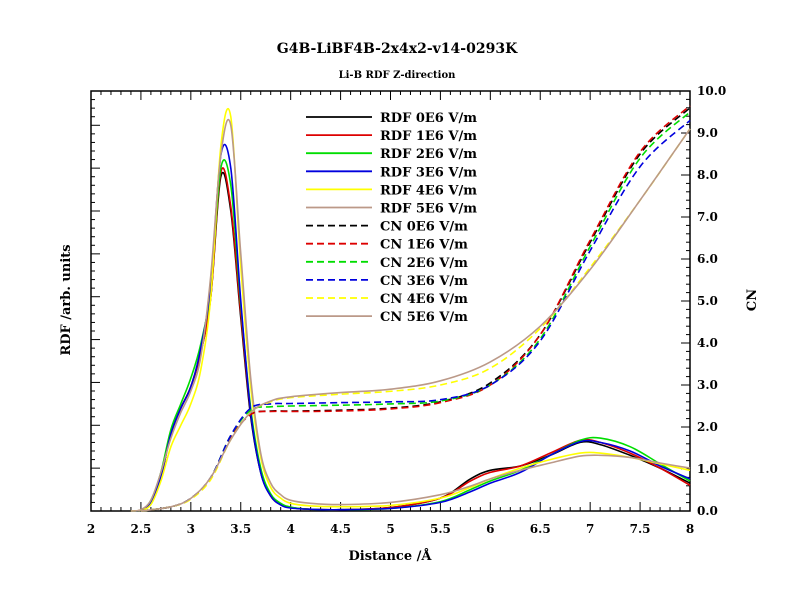 The width and height of the screenshot is (800, 600). I want to click on legend-label-rdf-2e6-v-m: RDF 2E6 V/m, so click(428, 154).